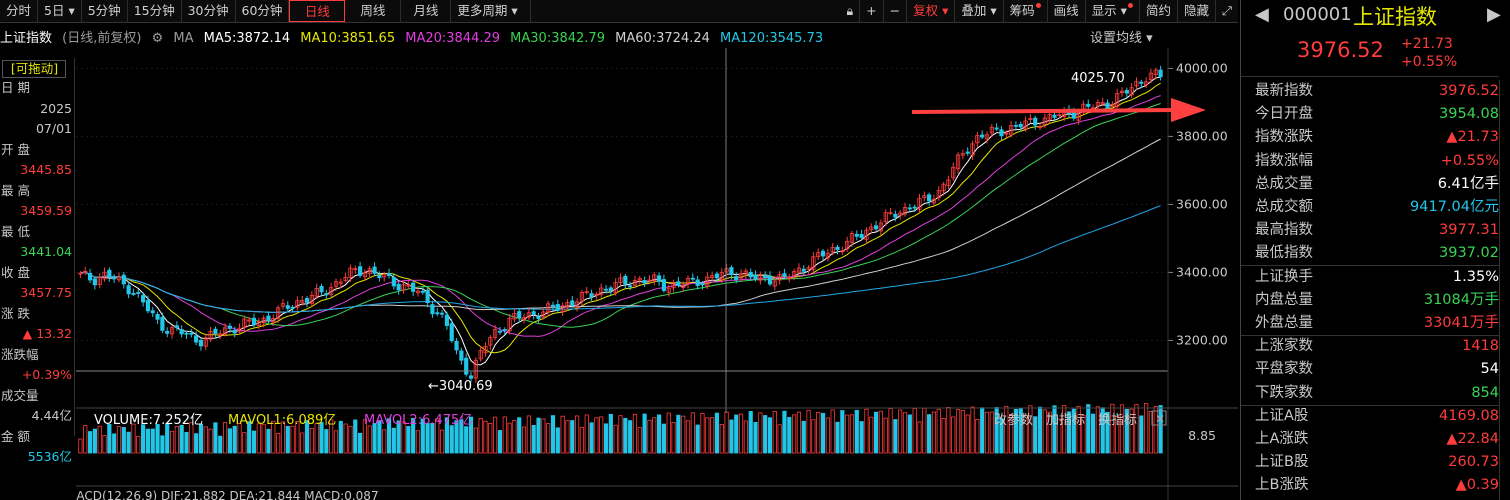 This screenshot has height=500, width=1510. What do you see at coordinates (1113, 11) in the screenshot?
I see `display-button: 显示 ▾` at bounding box center [1113, 11].